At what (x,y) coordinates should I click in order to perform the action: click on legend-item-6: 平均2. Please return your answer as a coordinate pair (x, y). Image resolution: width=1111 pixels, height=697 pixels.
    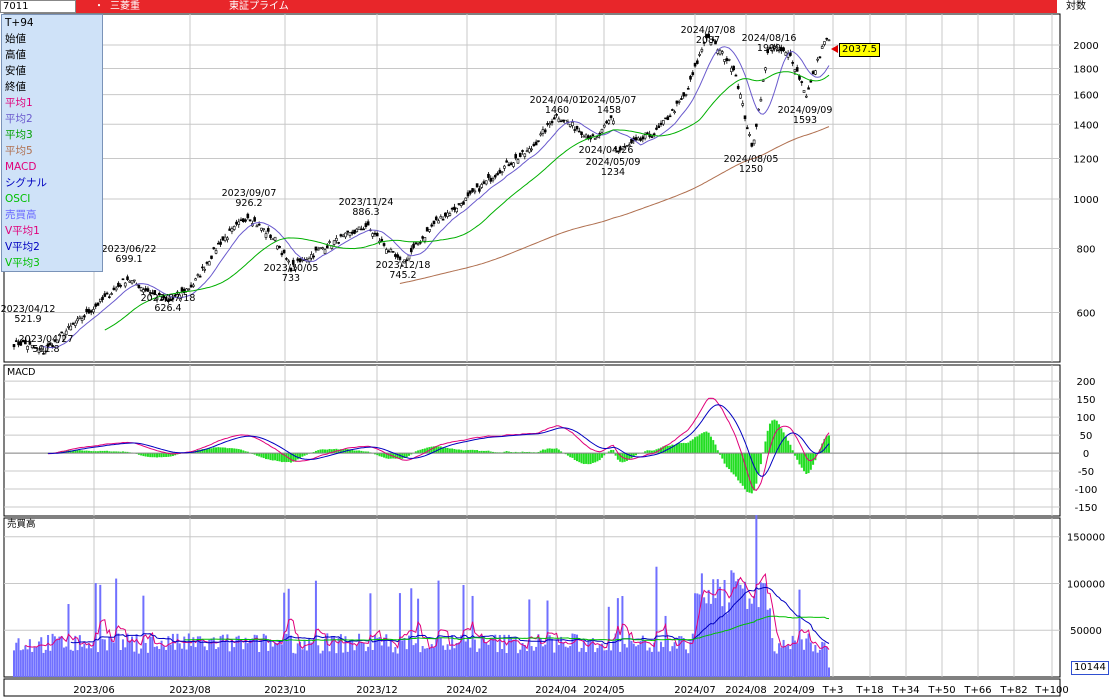
    Looking at the image, I should click on (19, 119).